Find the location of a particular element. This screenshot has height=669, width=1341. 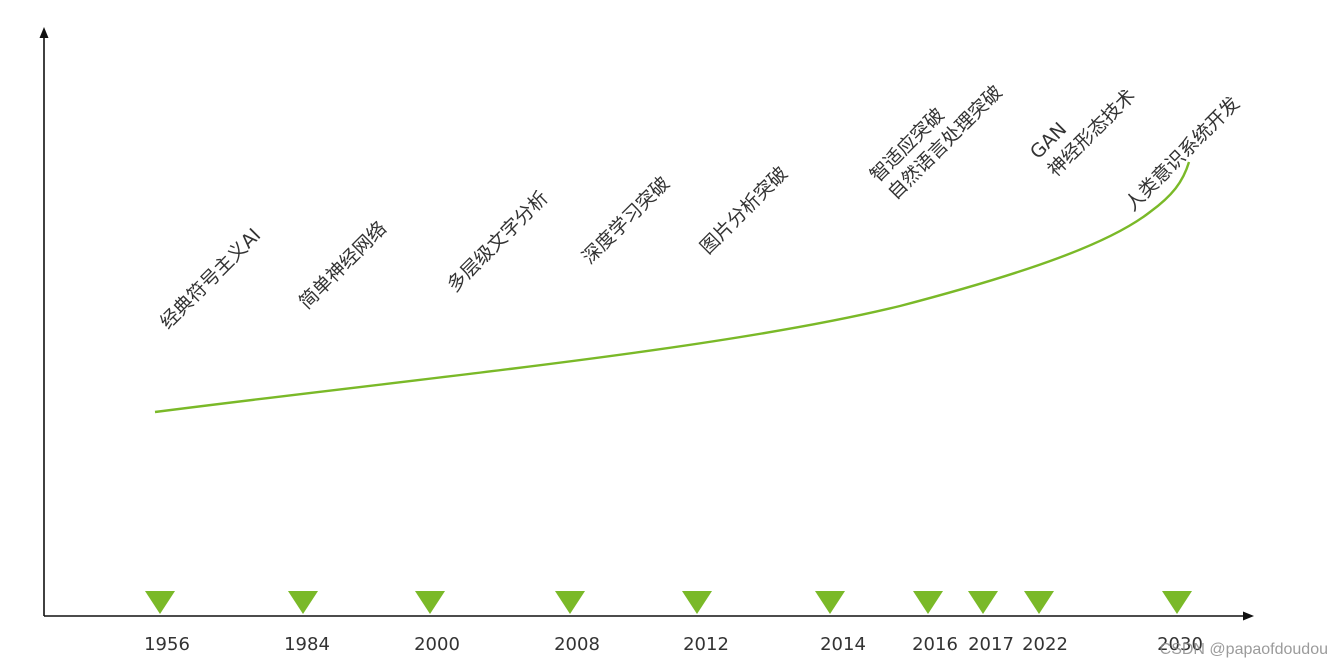

year-markers is located at coordinates (668, 602).